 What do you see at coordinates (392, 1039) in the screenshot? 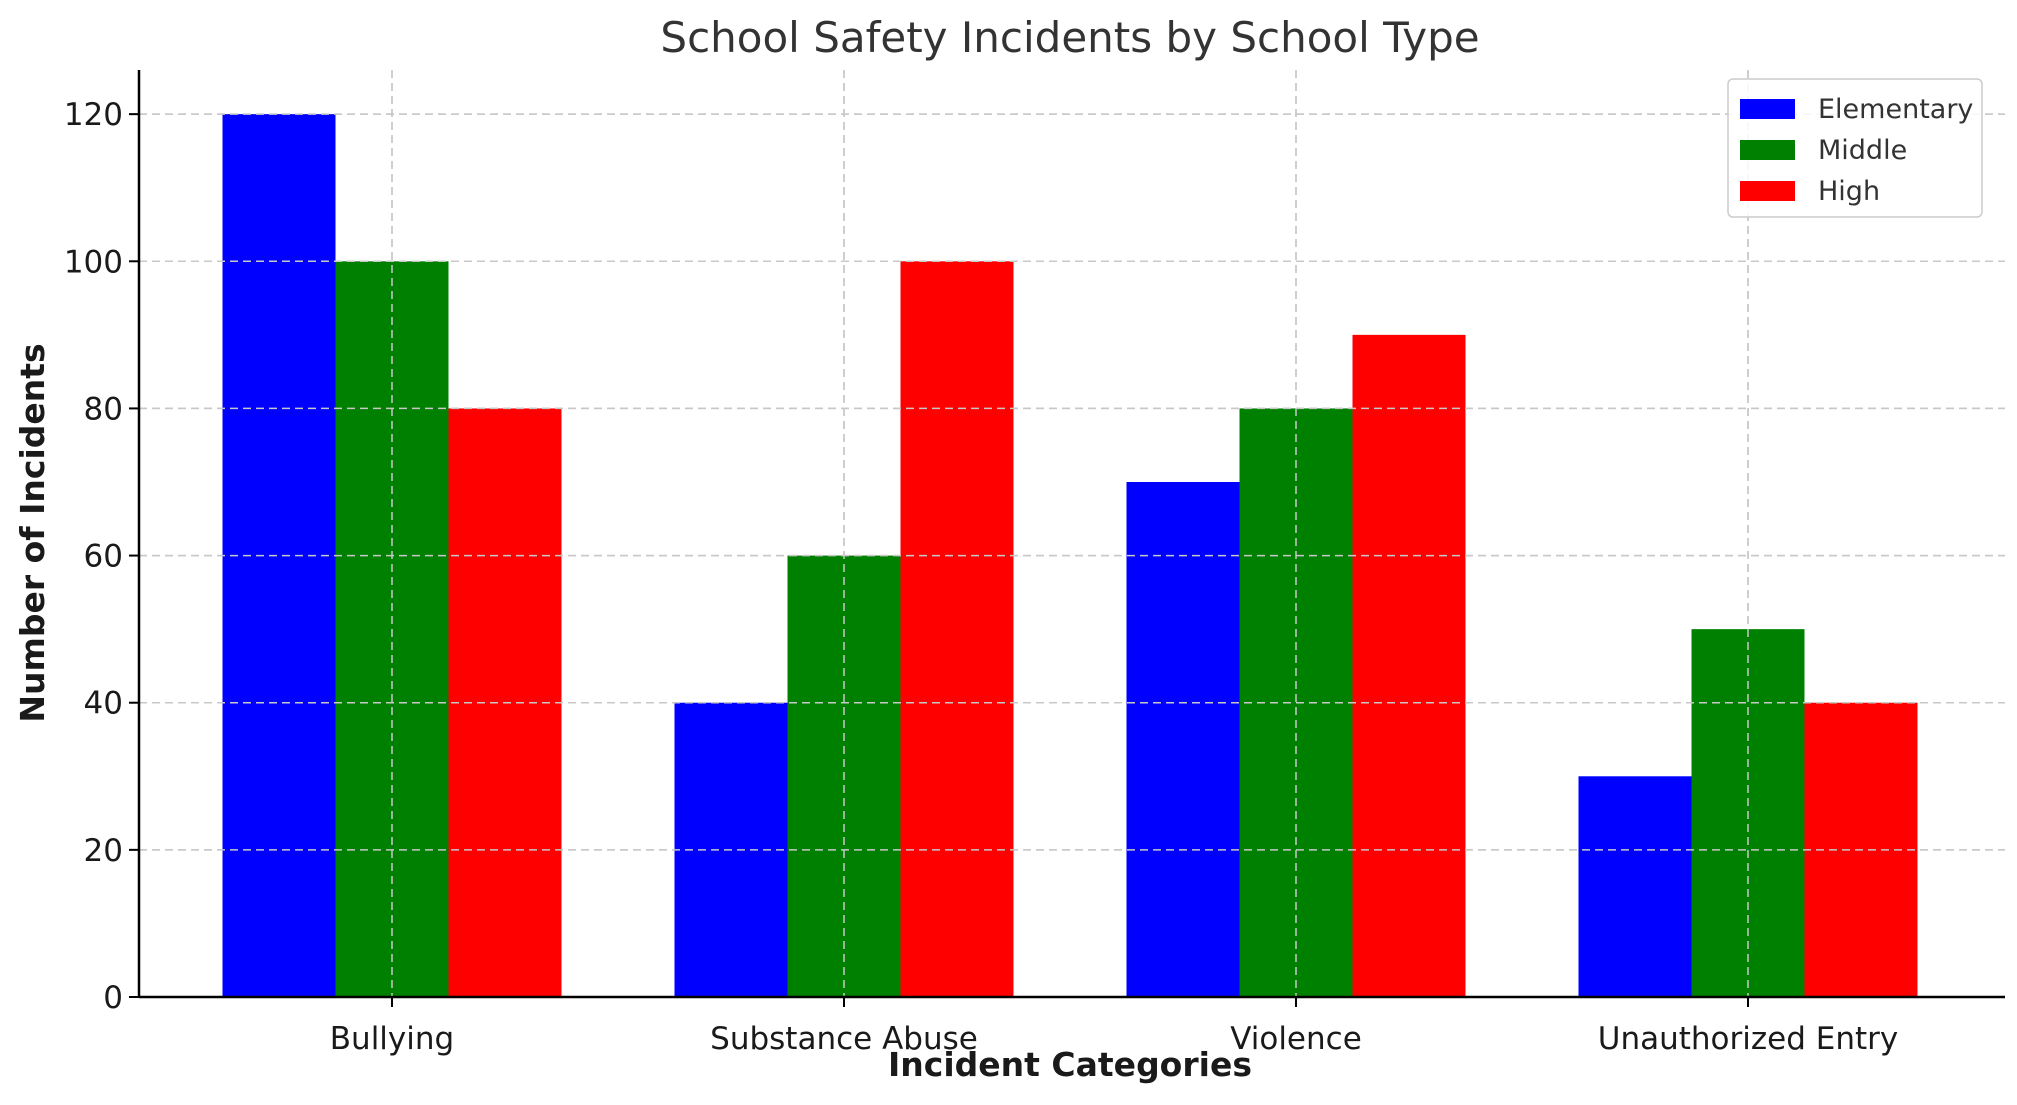
I see `x-tick-label: Bullying` at bounding box center [392, 1039].